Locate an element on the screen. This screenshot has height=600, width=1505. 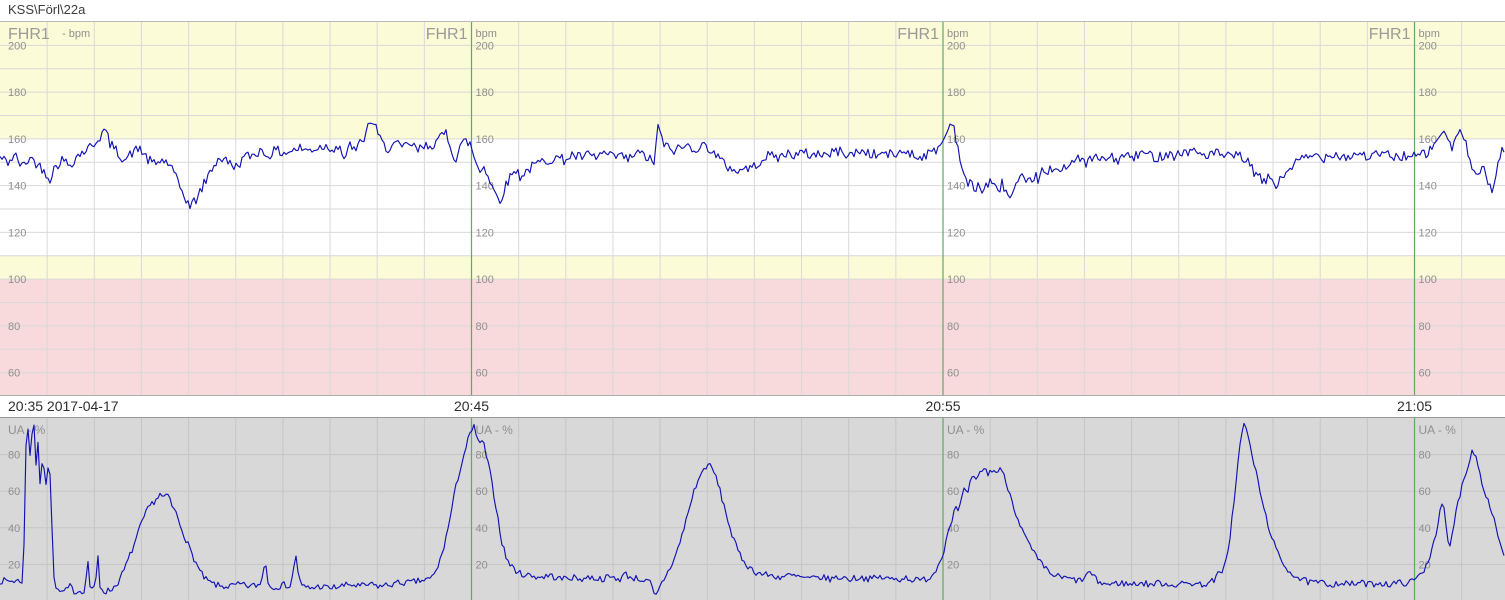
window-title: KSS\Förl\22a is located at coordinates (47, 9).